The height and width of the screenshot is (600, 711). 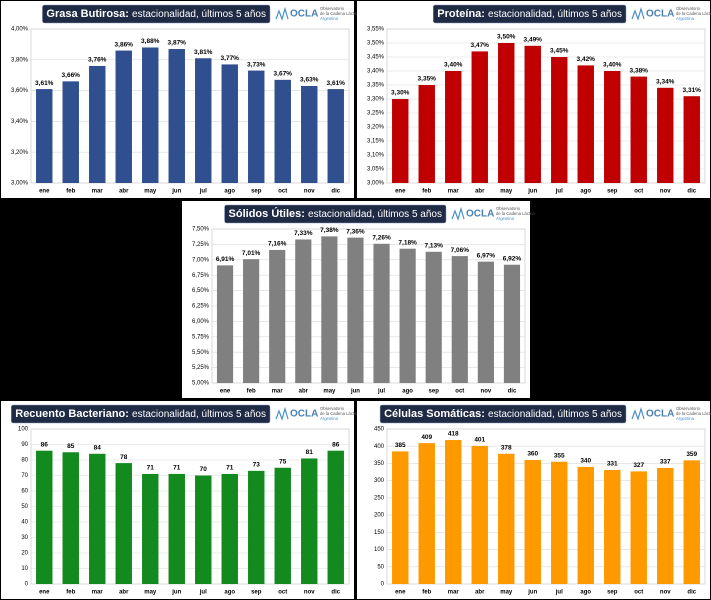 What do you see at coordinates (434, 414) in the screenshot?
I see `title-bold: Células Somáticas:` at bounding box center [434, 414].